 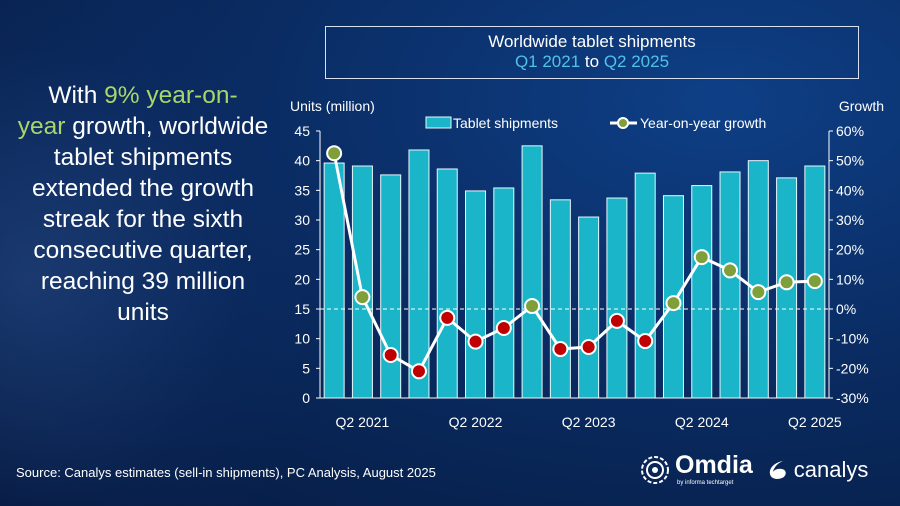 I want to click on growth-point-Q2-2024, so click(x=701, y=257).